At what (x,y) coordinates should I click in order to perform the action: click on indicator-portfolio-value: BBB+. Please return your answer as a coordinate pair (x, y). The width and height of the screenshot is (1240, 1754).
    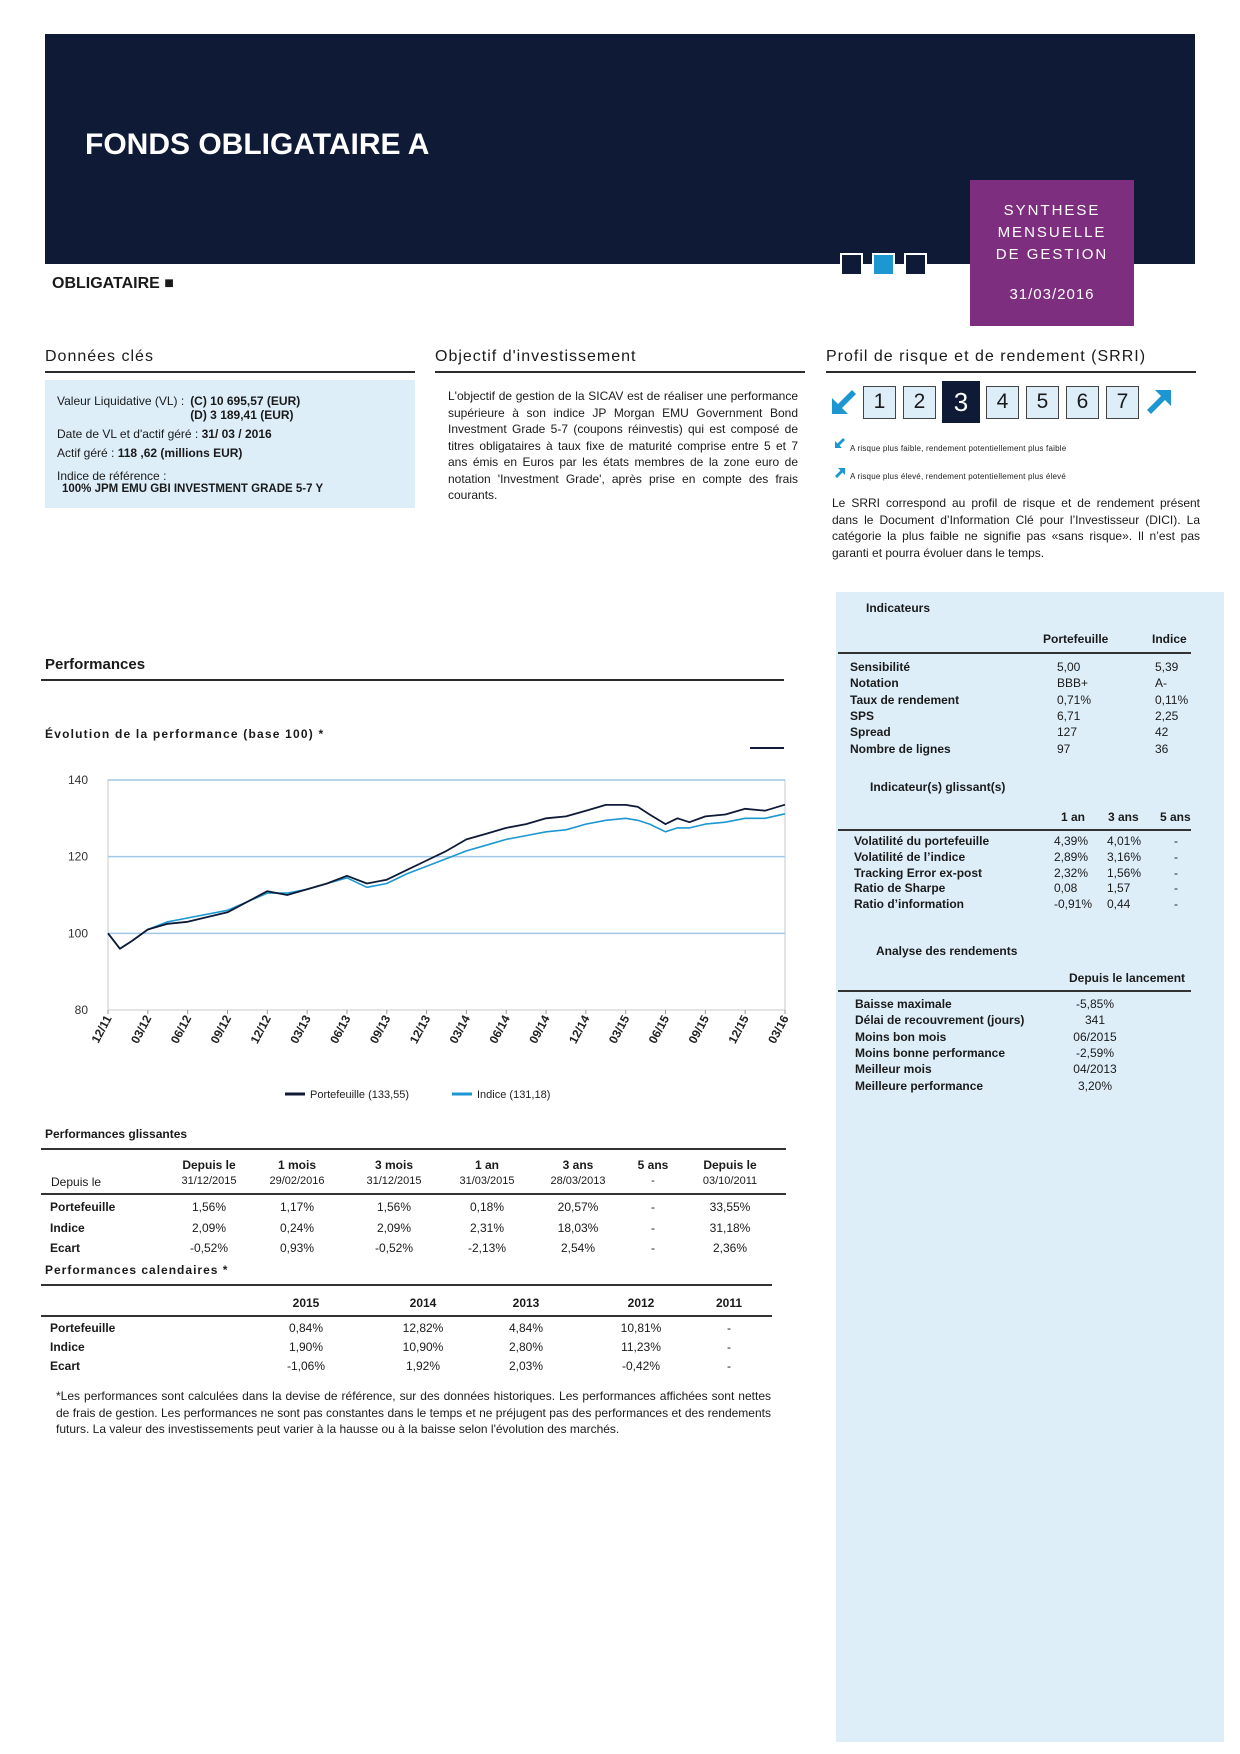
    Looking at the image, I should click on (1073, 683).